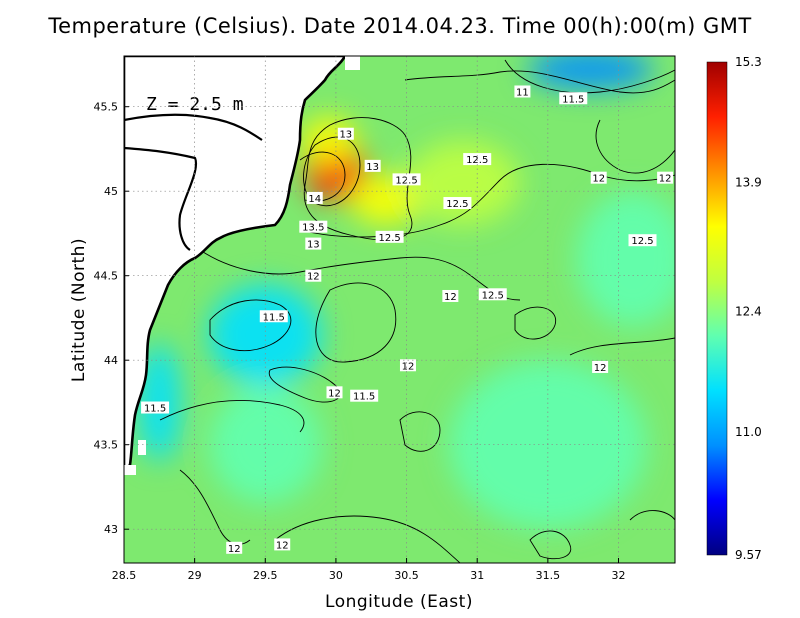 This screenshot has height=618, width=800. What do you see at coordinates (406, 575) in the screenshot?
I see `x-tick-label: 30.5` at bounding box center [406, 575].